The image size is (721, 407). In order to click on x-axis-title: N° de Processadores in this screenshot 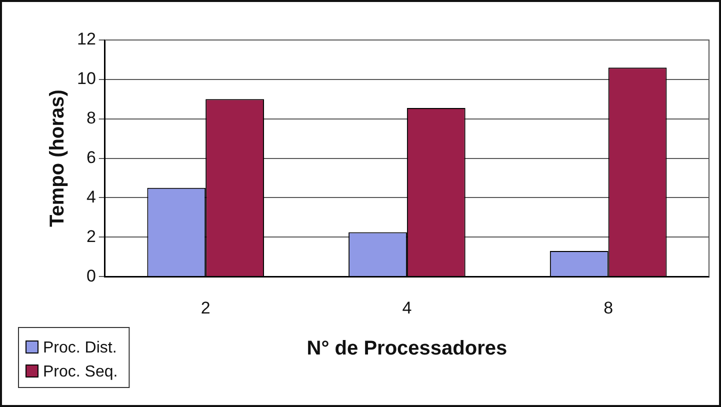, I will do `click(407, 349)`.